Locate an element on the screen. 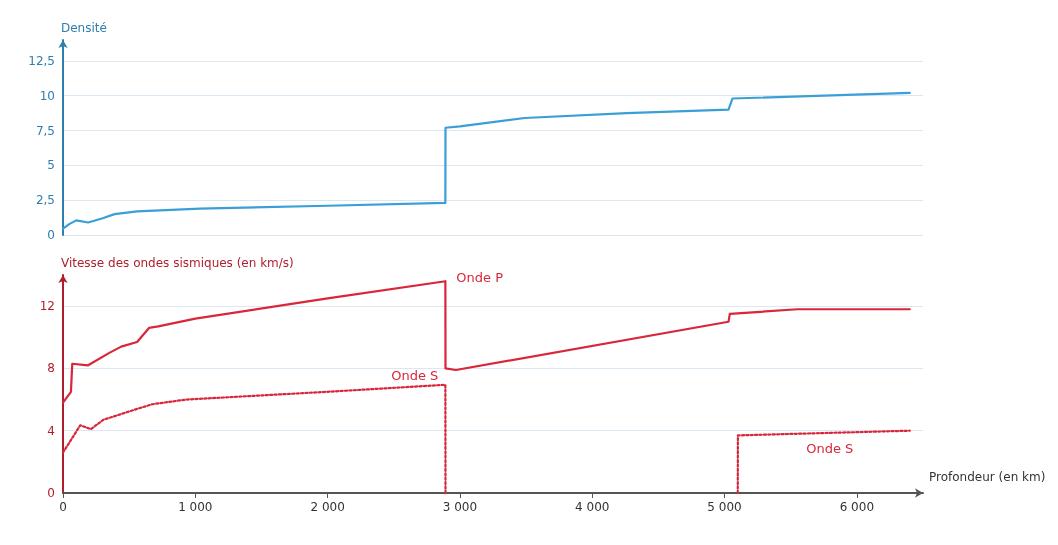  y-tick-label: 5 is located at coordinates (51, 165).